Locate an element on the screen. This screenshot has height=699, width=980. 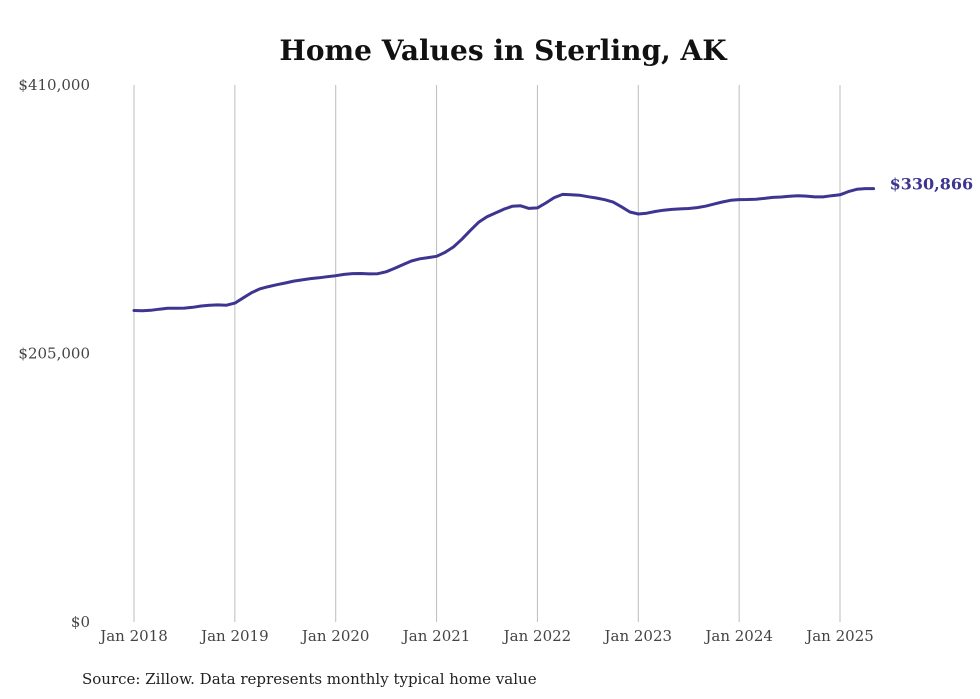
x-tick-label: Jan 2021 is located at coordinates (436, 636).